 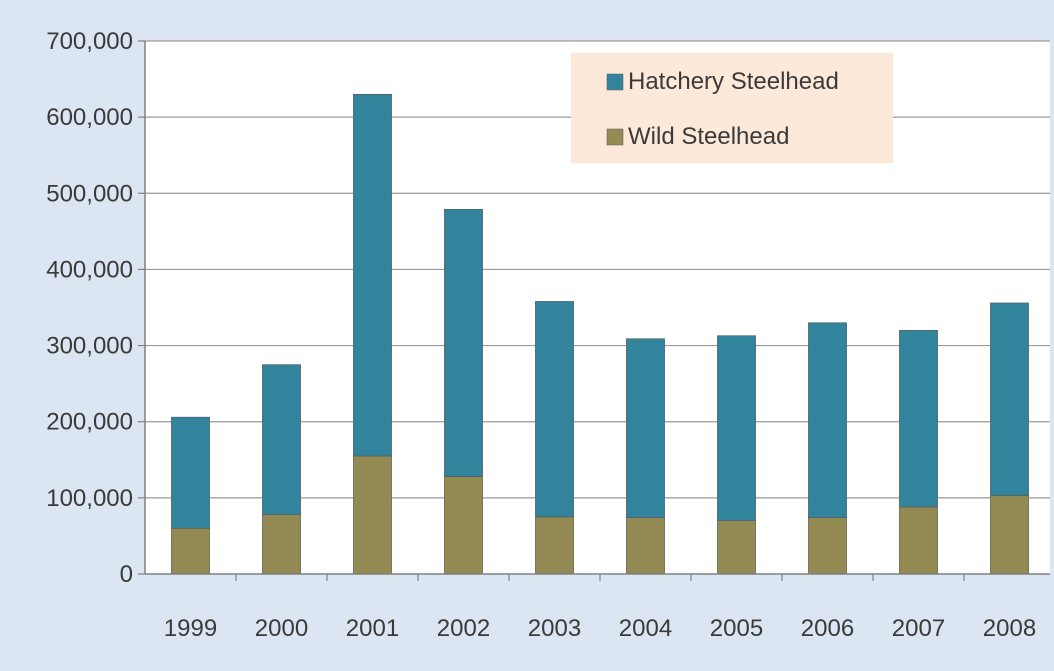 What do you see at coordinates (126, 574) in the screenshot?
I see `y-tick-label: 0` at bounding box center [126, 574].